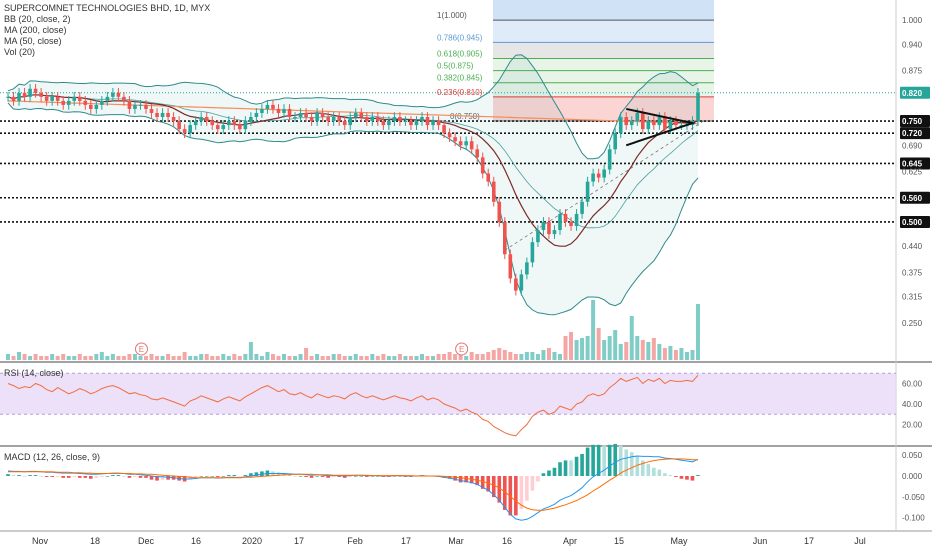  What do you see at coordinates (452, 15) in the screenshot?
I see `fib-label: 1(1.000)` at bounding box center [452, 15].